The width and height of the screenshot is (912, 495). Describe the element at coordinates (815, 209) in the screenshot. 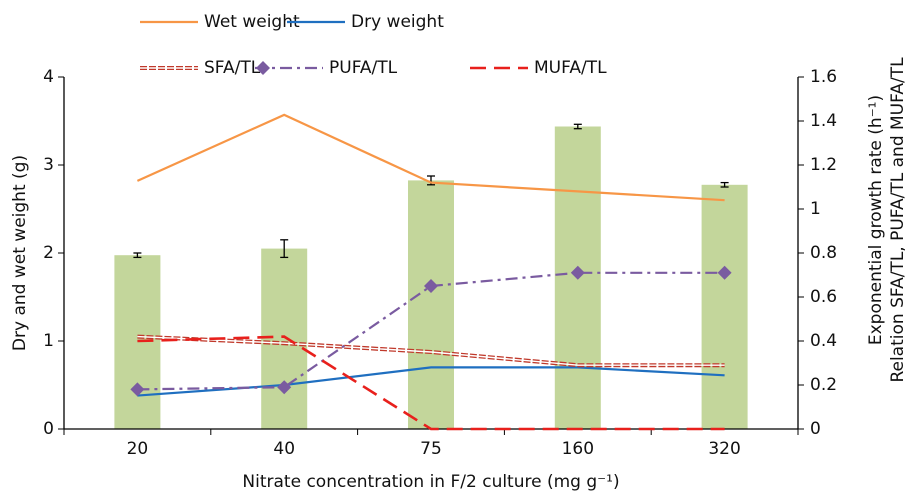

I see `y2-tick-label: 1` at that location.